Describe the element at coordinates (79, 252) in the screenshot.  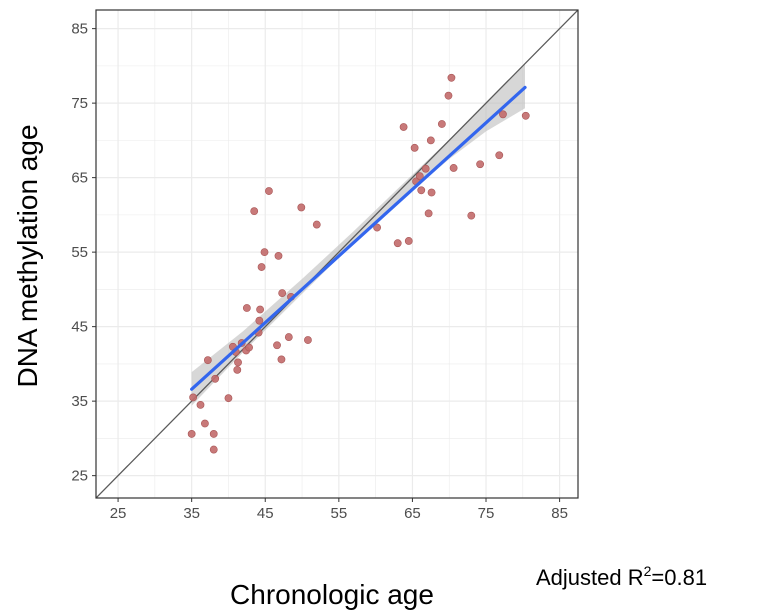
I see `y-tick-label: 55` at that location.